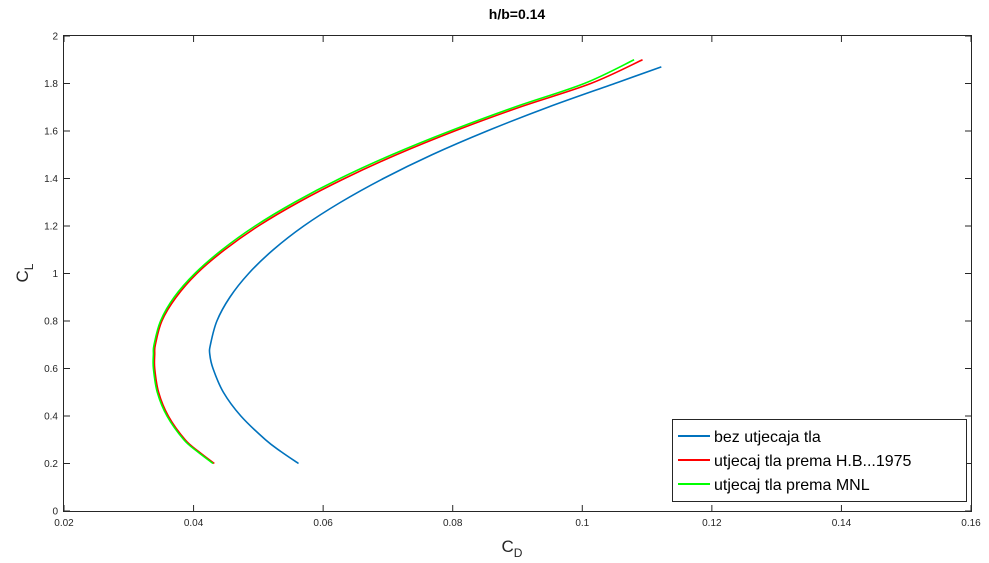 The height and width of the screenshot is (563, 989). Describe the element at coordinates (51, 132) in the screenshot. I see `y-tick-label: 1.6` at that location.